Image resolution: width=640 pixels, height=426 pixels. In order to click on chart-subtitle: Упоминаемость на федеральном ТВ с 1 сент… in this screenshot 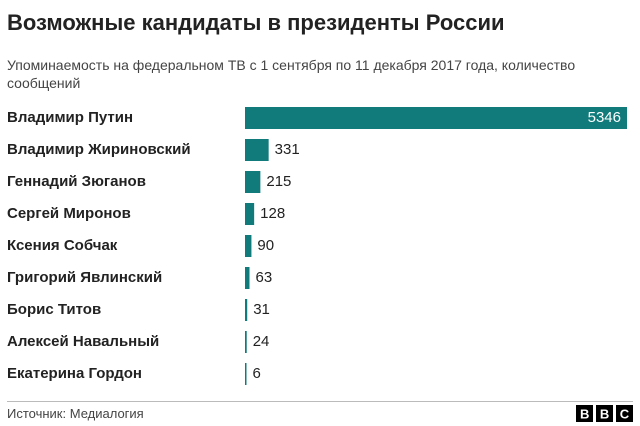, I will do `click(291, 74)`.